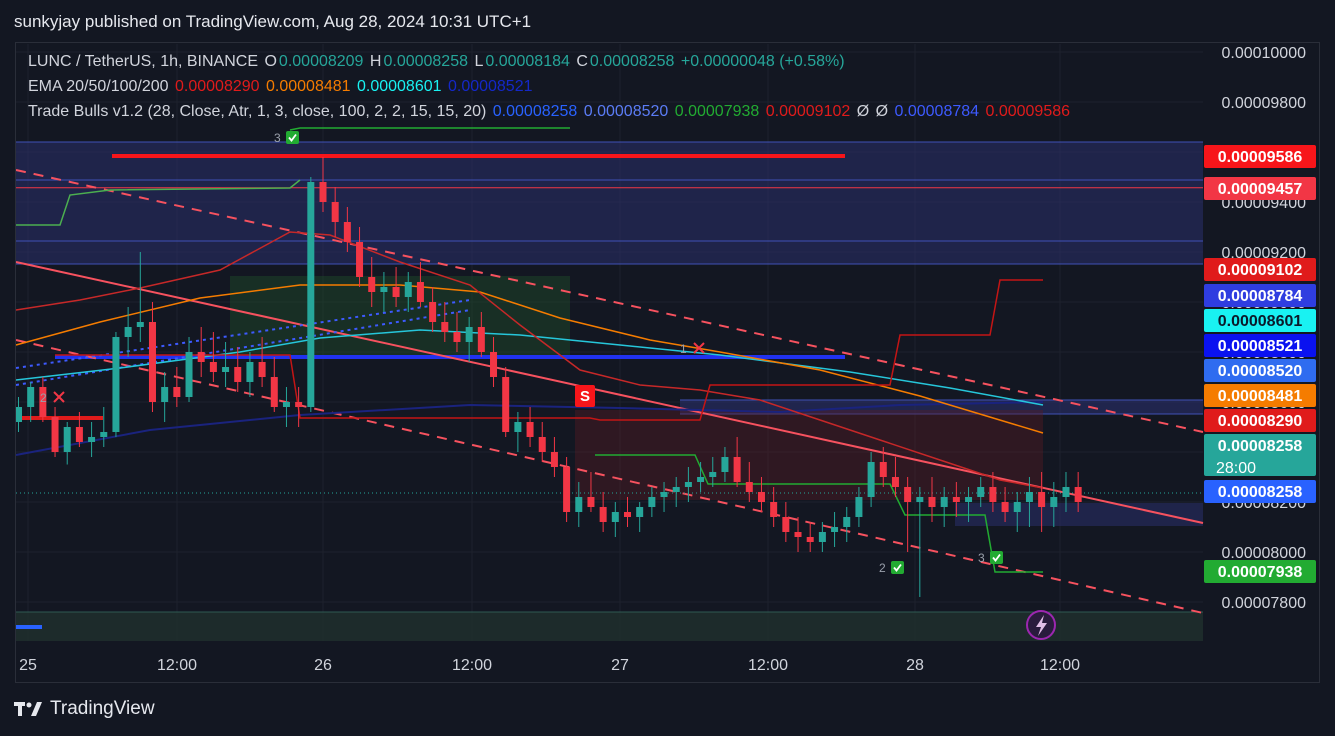 The height and width of the screenshot is (736, 1335). I want to click on buy-marker: 2, so click(891, 568).